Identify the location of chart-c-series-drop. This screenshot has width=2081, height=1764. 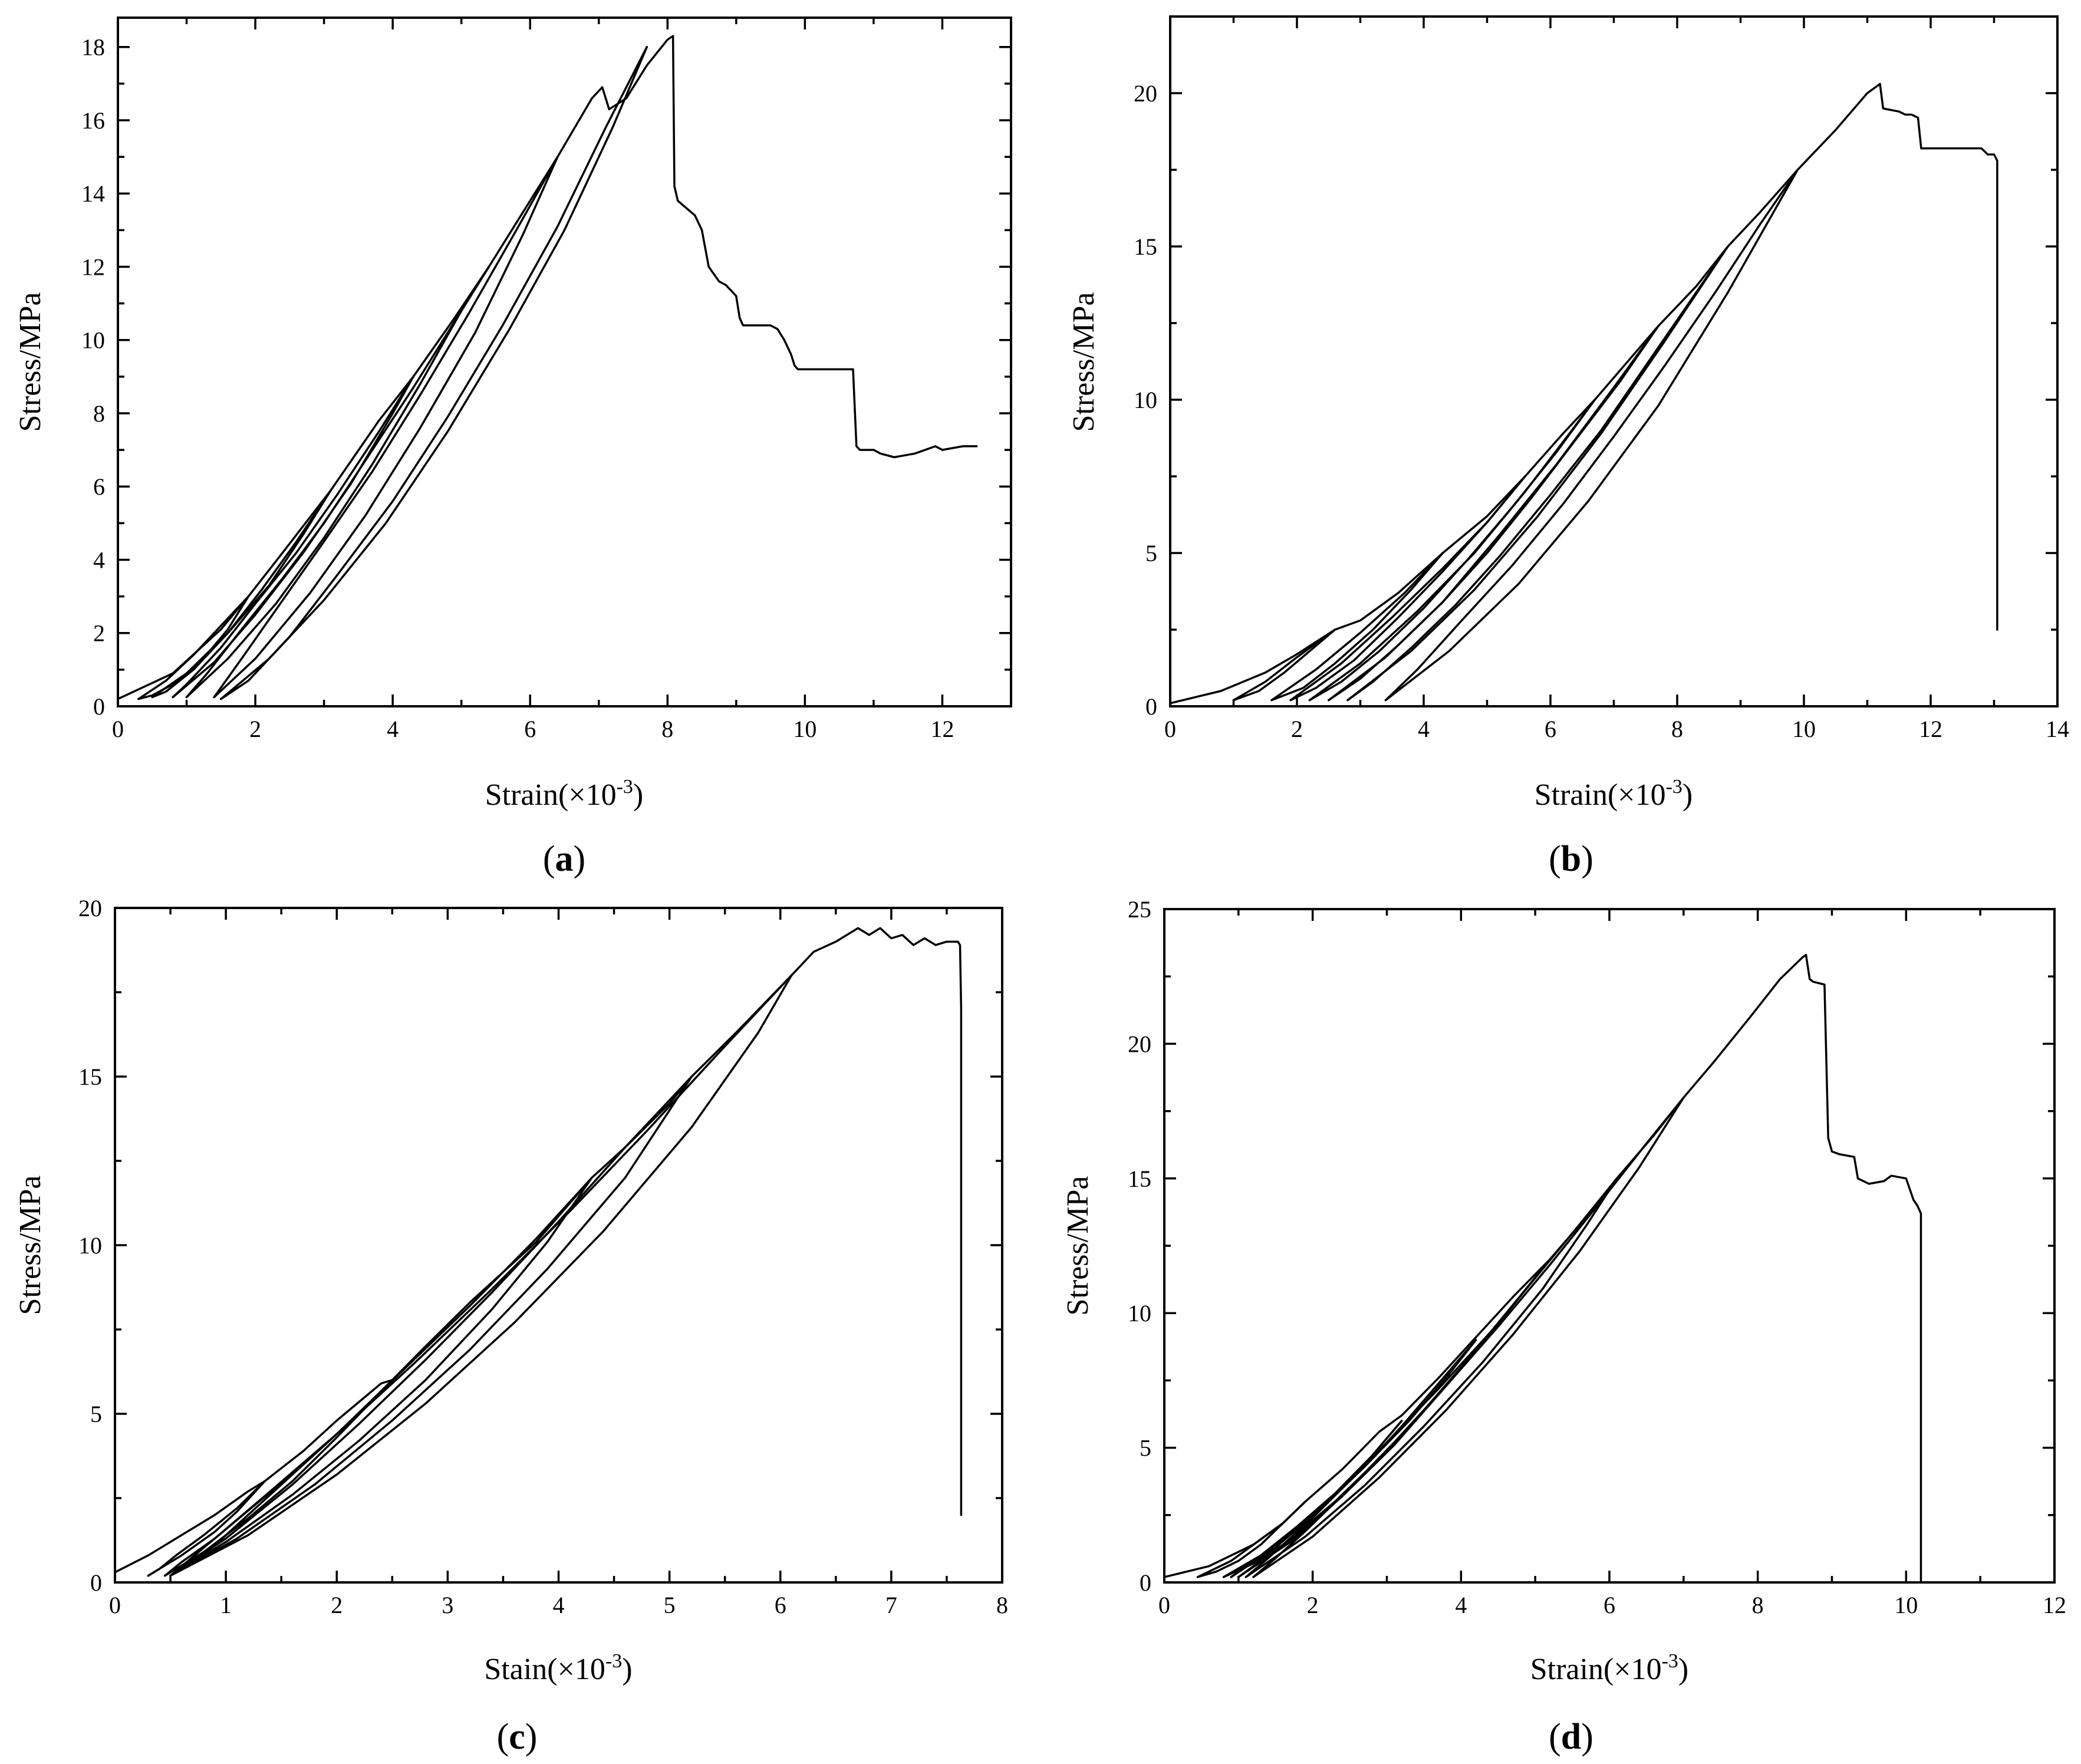
(960, 1228).